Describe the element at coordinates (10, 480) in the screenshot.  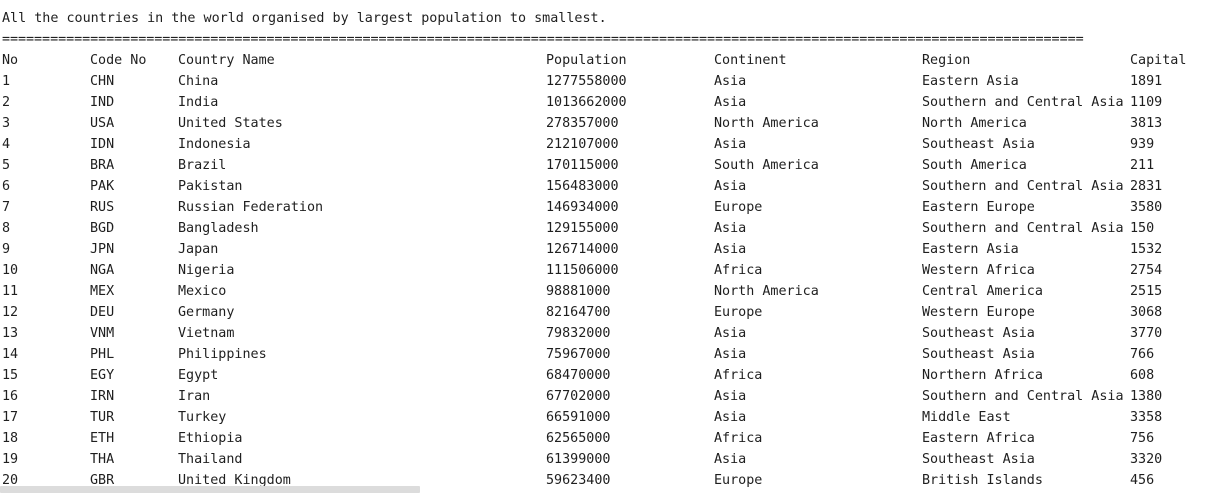
I see `cell-no: 20` at that location.